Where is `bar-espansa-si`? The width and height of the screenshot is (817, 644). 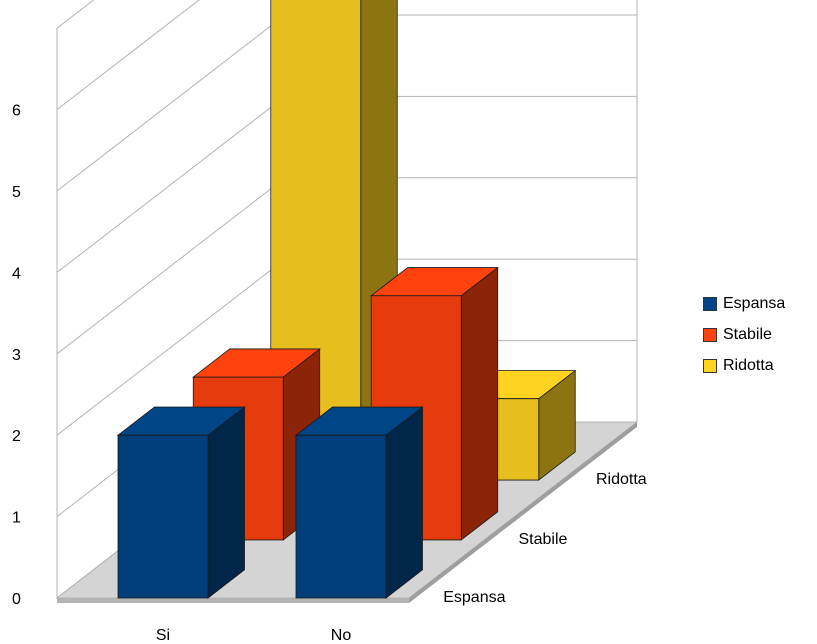
bar-espansa-si is located at coordinates (181, 502).